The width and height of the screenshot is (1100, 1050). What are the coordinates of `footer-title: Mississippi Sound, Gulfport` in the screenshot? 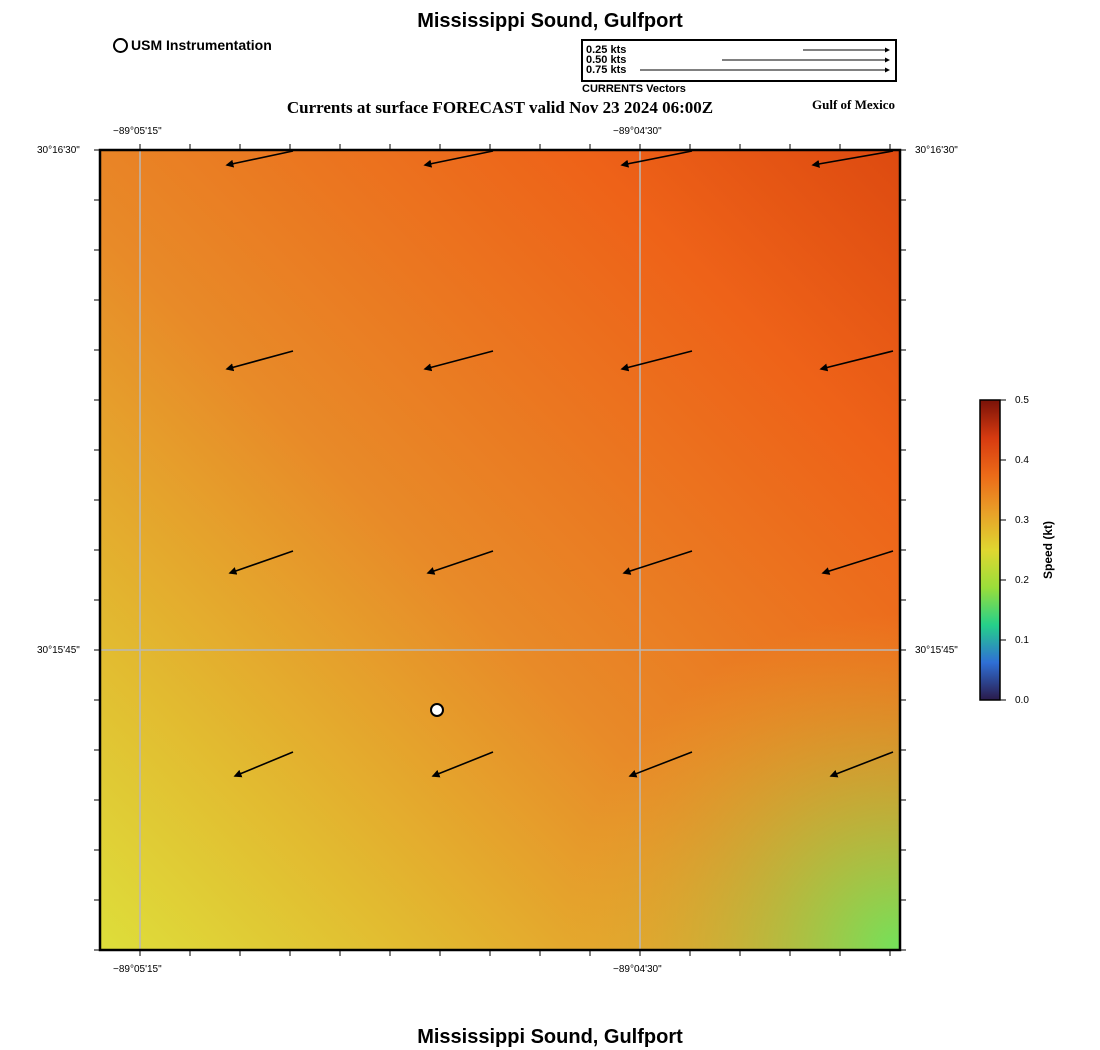 It's located at (550, 1037).